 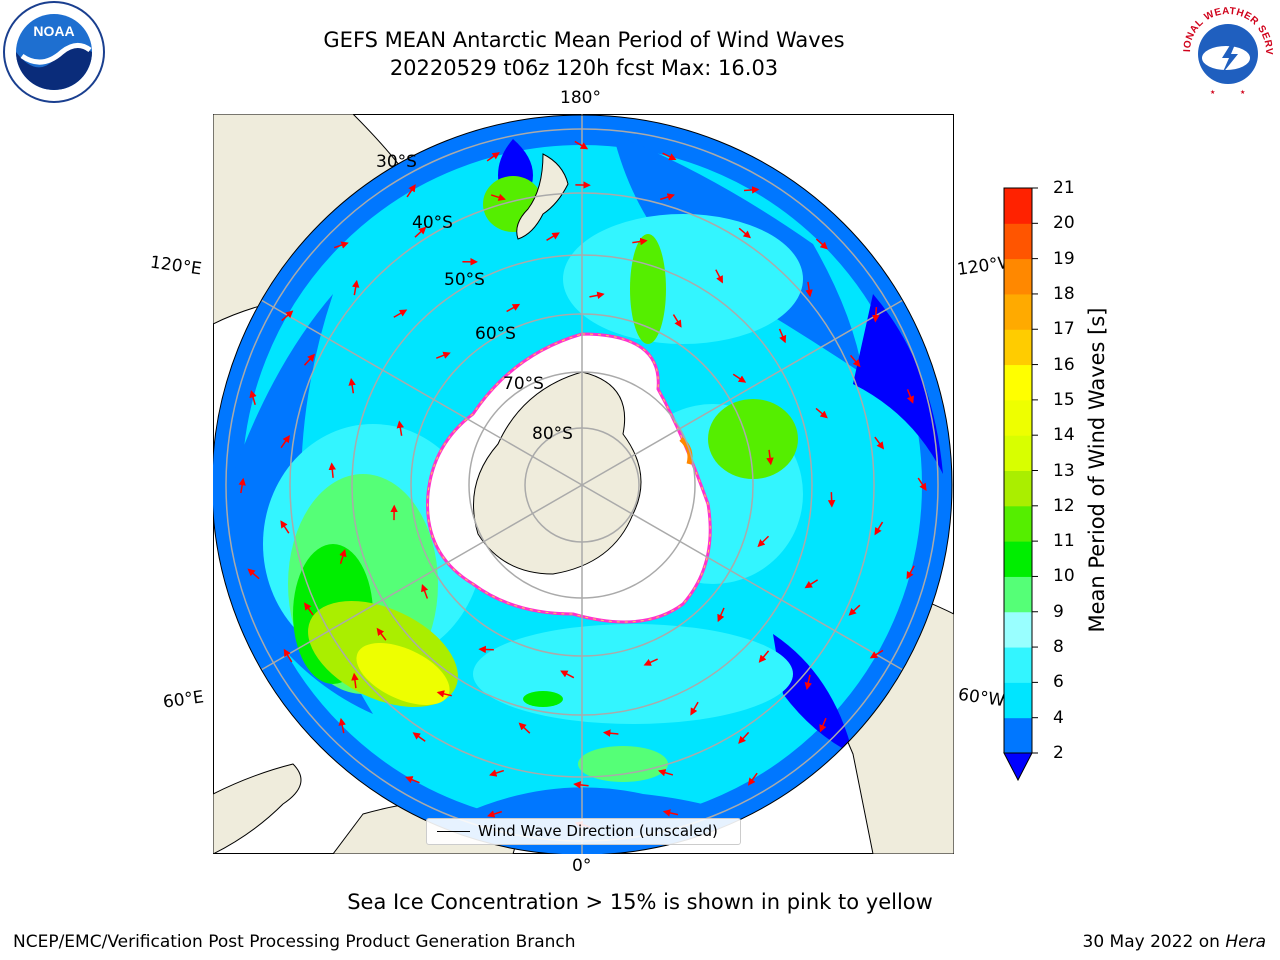 What do you see at coordinates (1018, 767) in the screenshot?
I see `colorbar-underflow-triangle` at bounding box center [1018, 767].